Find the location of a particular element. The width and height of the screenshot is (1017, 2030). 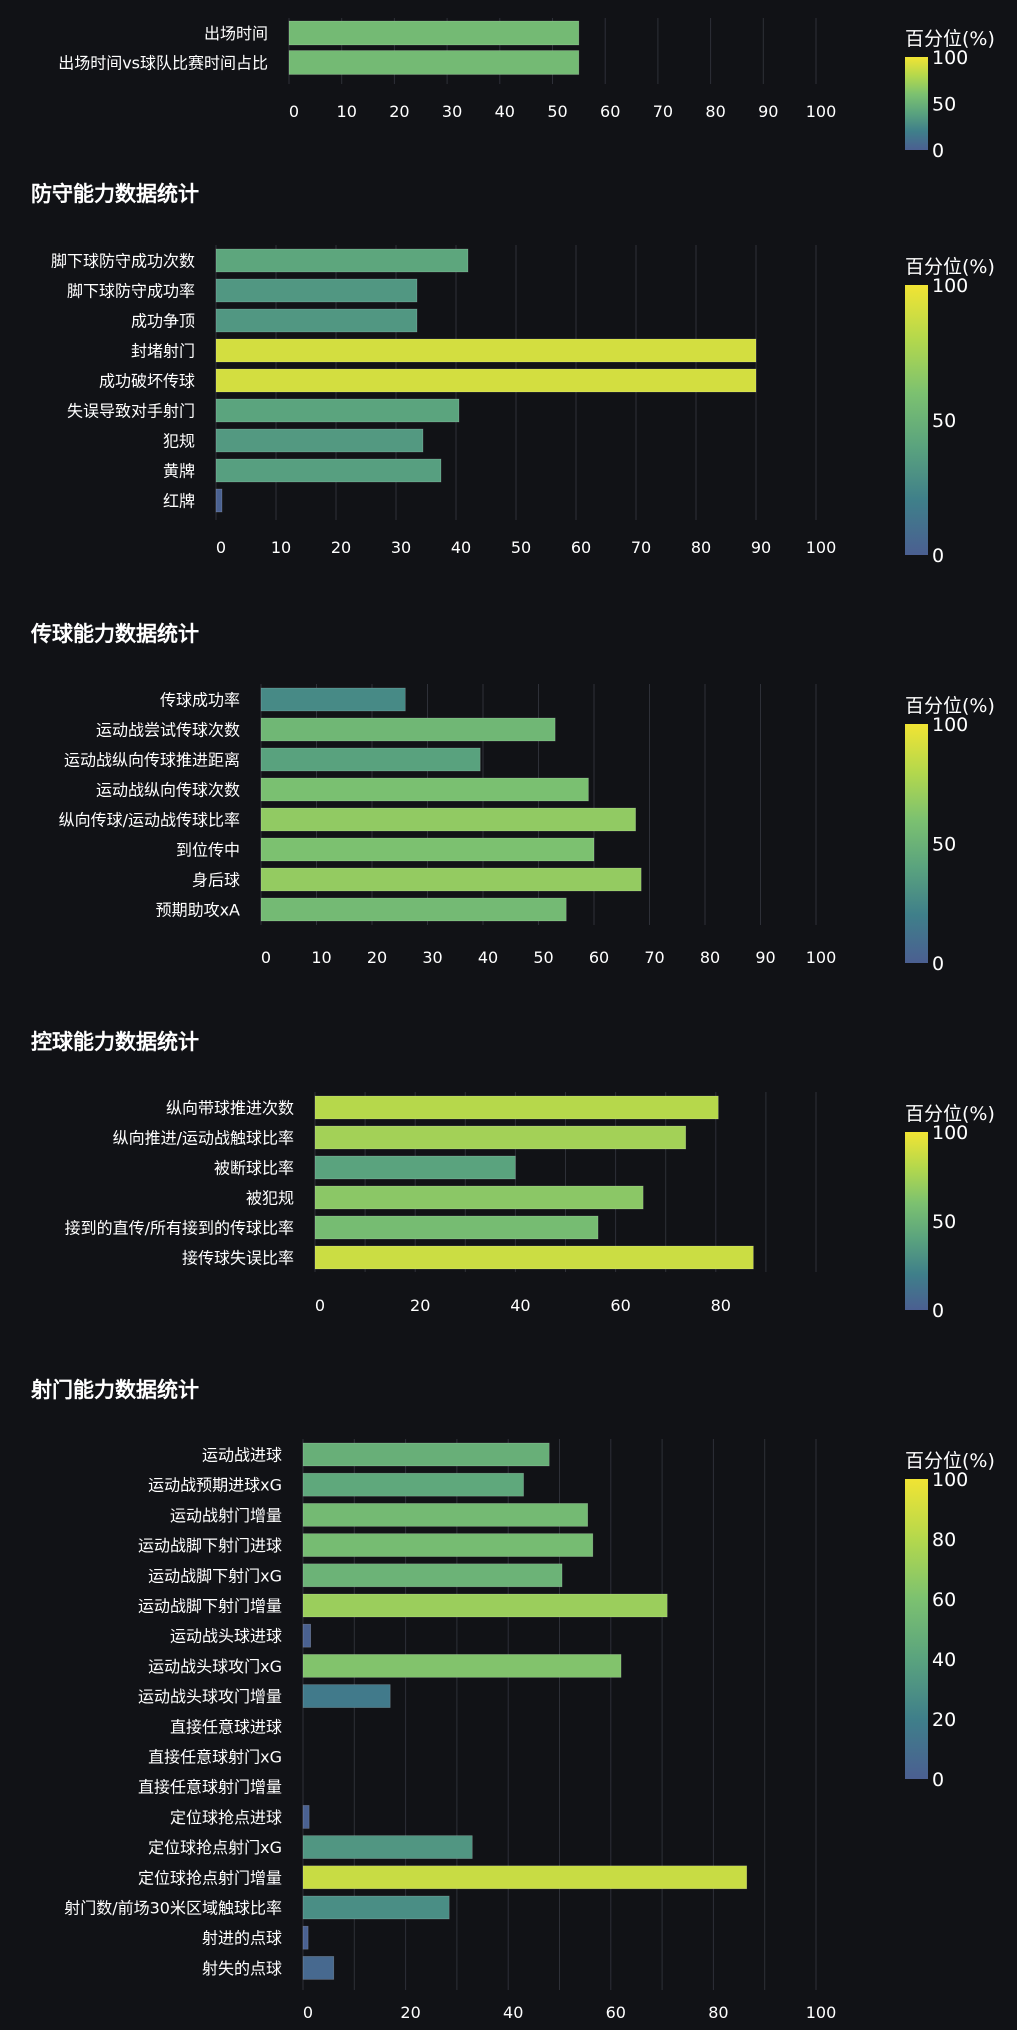

category-label: 被断球比率 is located at coordinates (254, 1168).